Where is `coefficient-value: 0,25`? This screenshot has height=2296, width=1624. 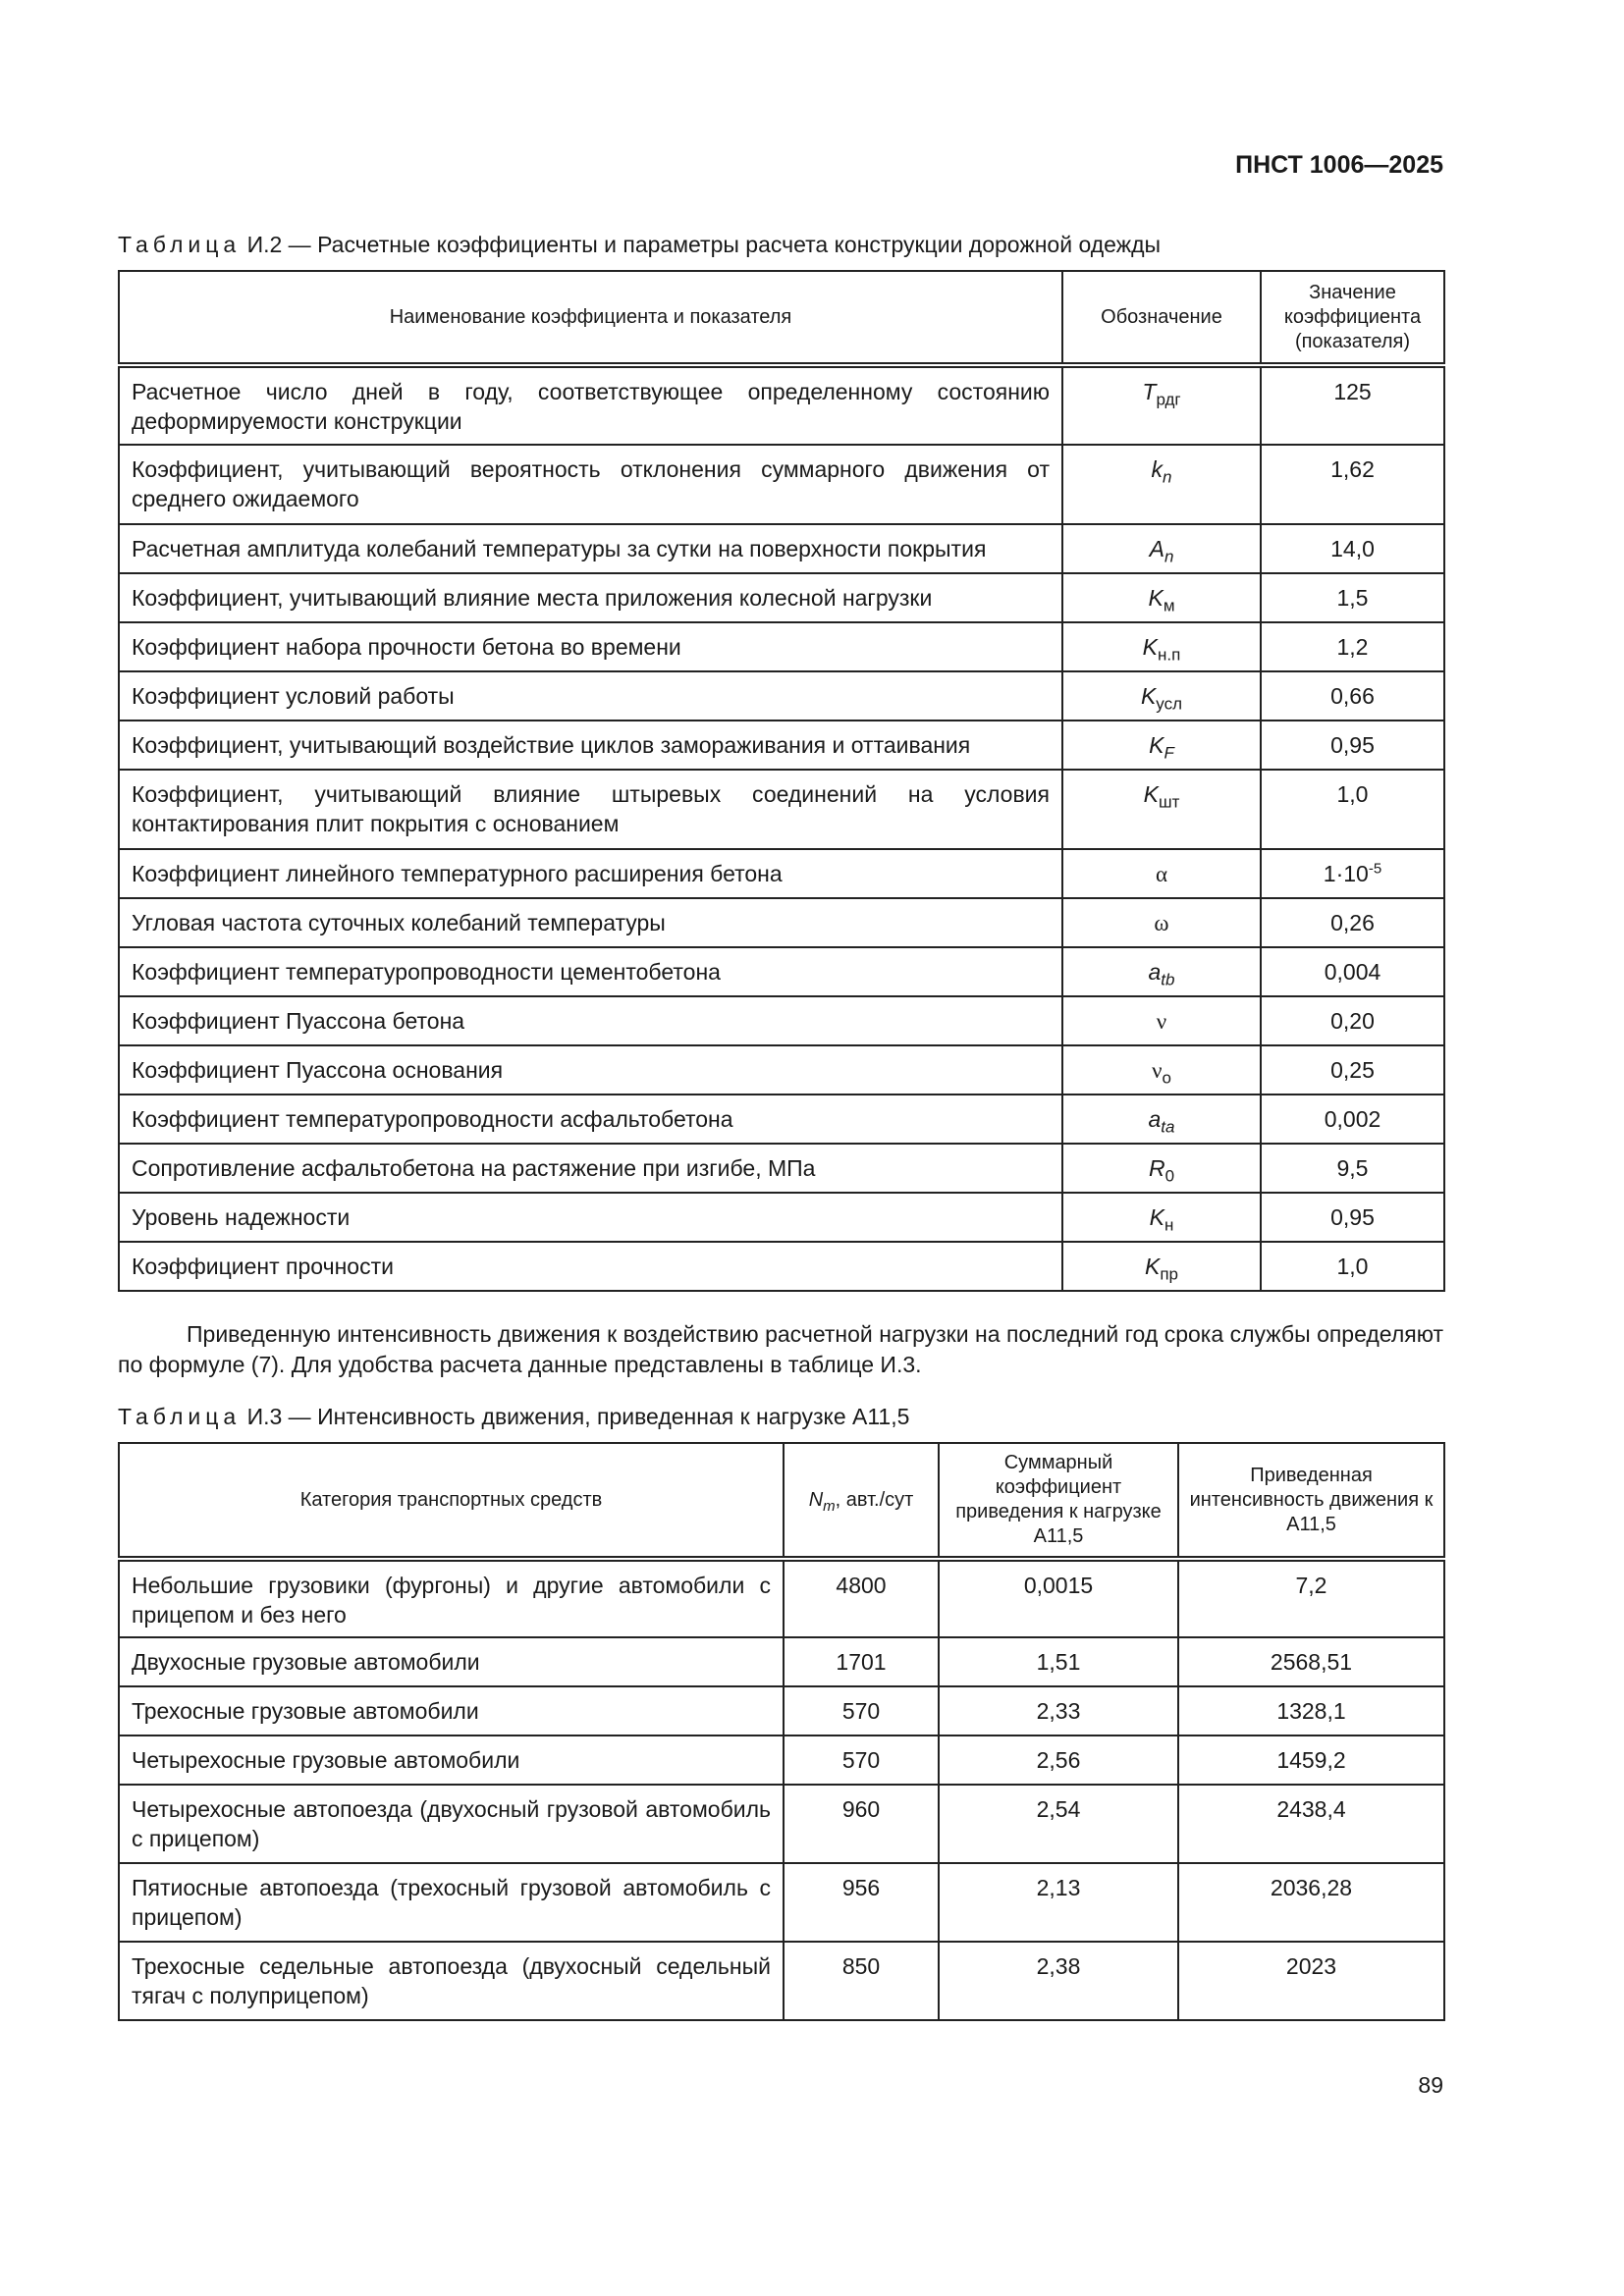 coefficient-value: 0,25 is located at coordinates (1352, 1070).